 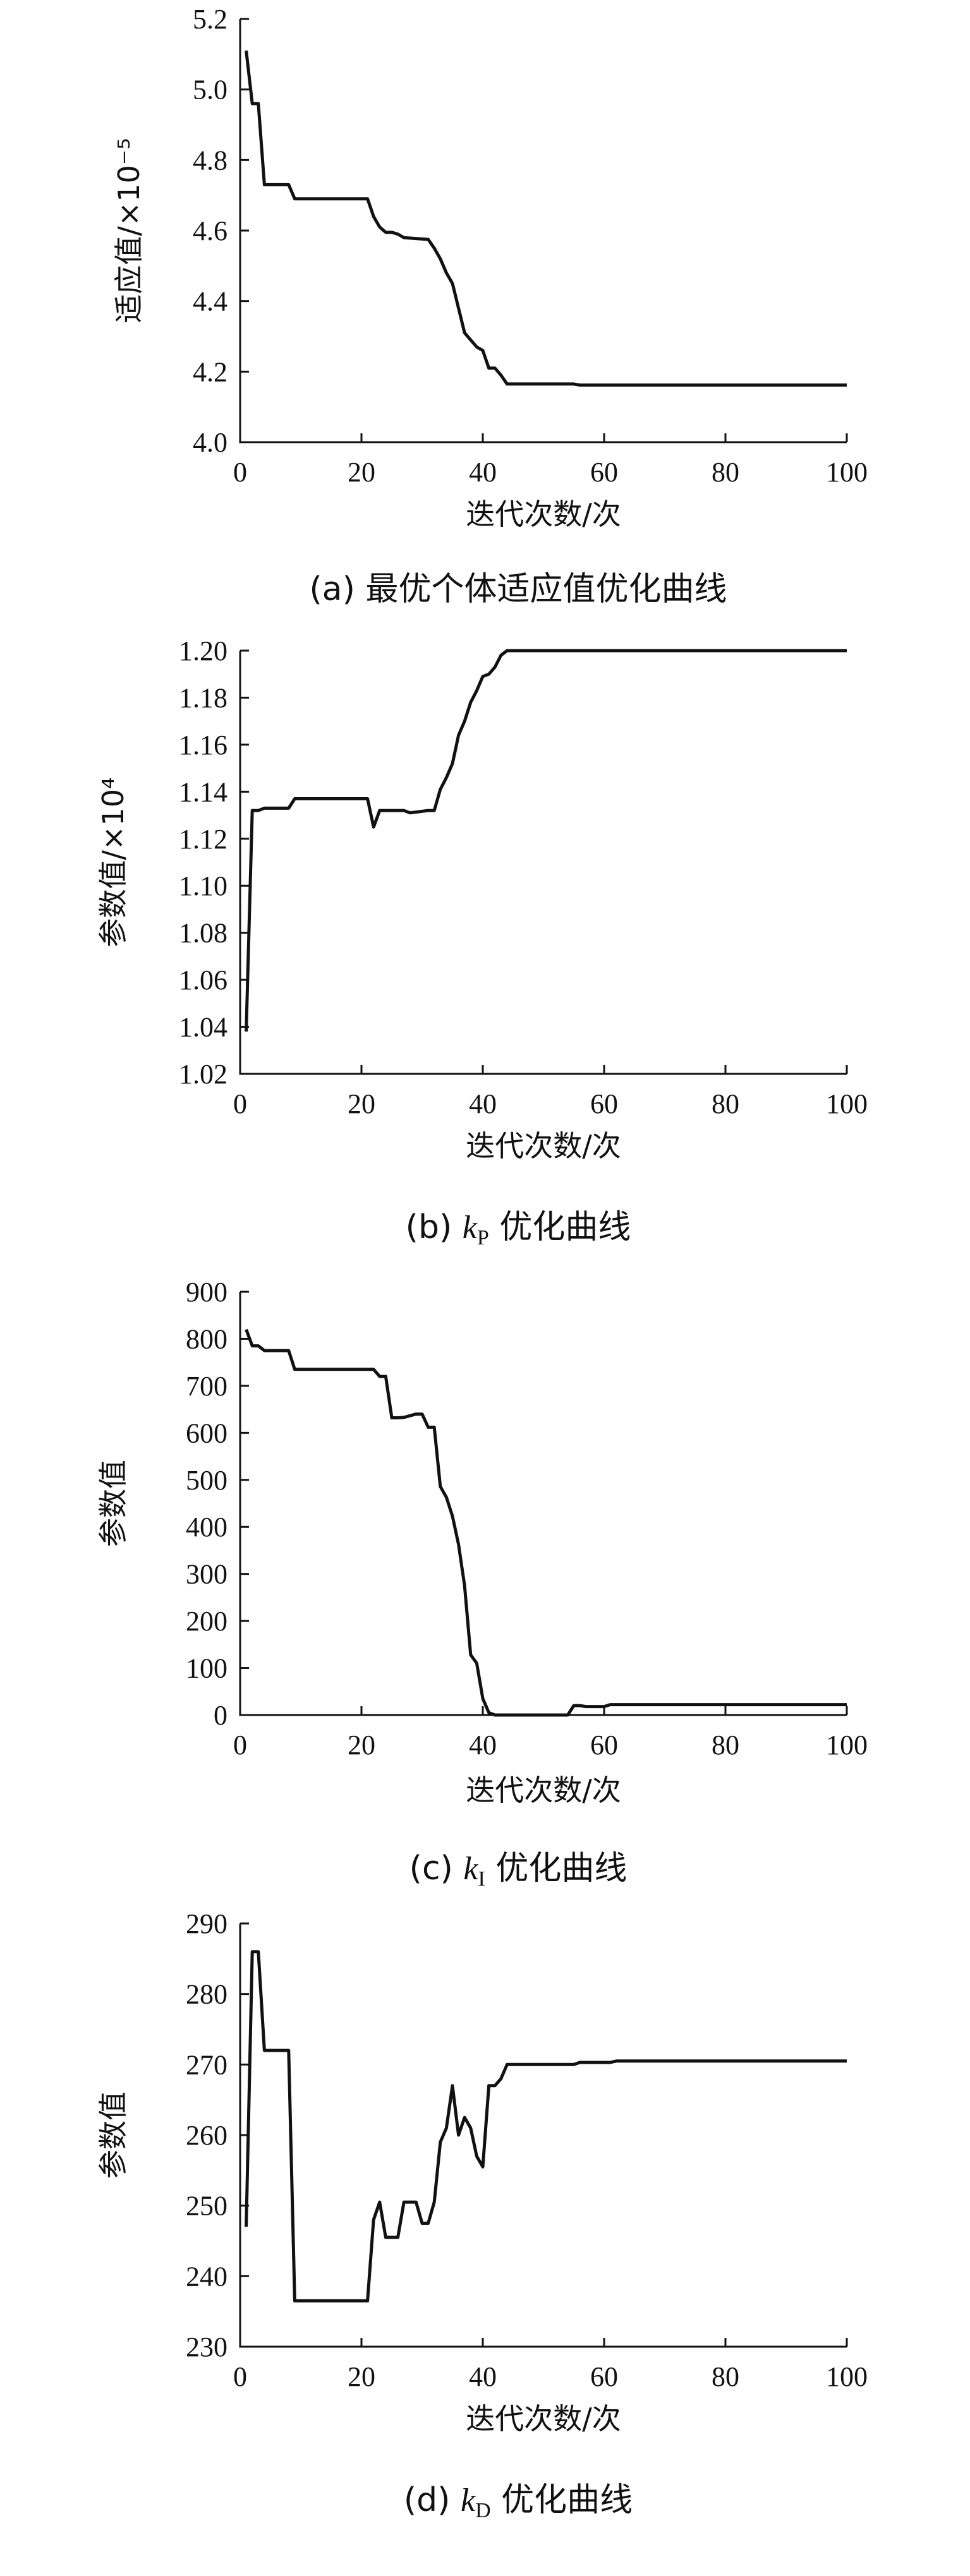 I want to click on y-tick-label: 100, so click(x=206, y=1668).